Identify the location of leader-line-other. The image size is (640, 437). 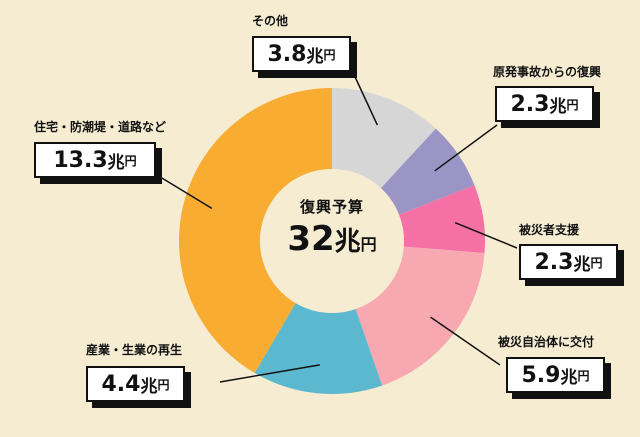
(364, 95).